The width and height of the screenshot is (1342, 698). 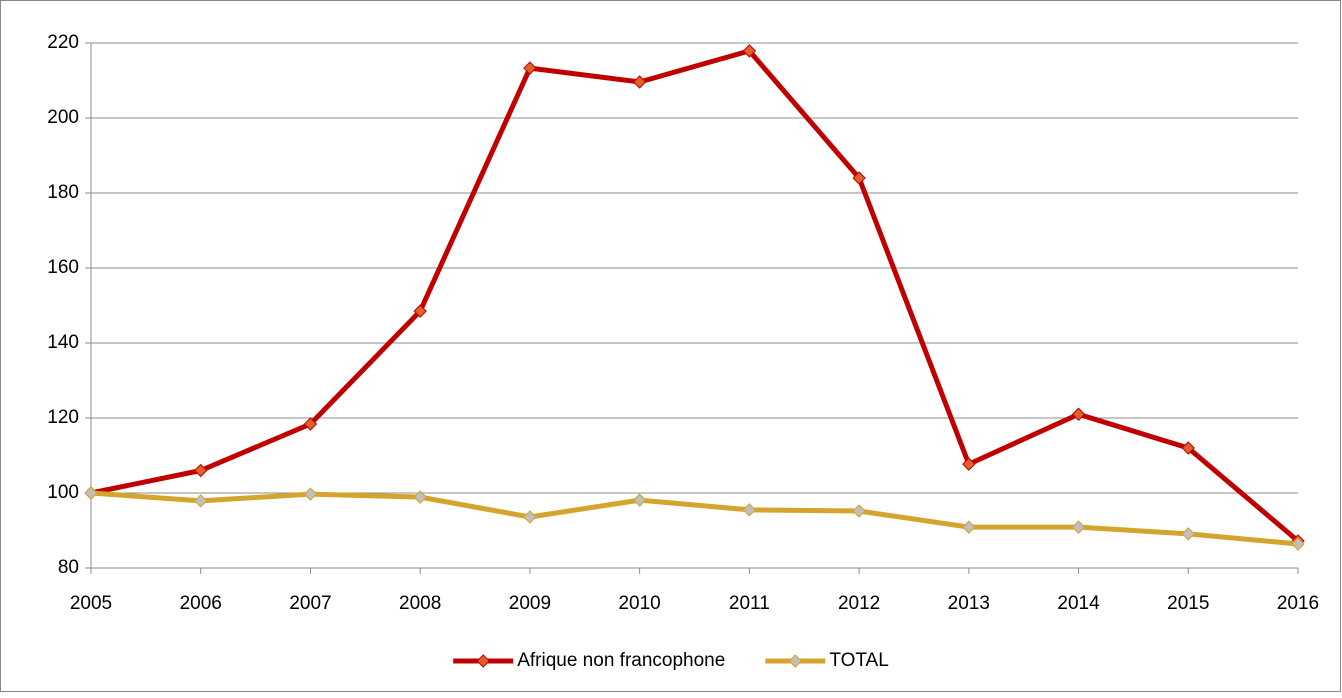 What do you see at coordinates (1078, 603) in the screenshot?
I see `x-tick-label: 2014` at bounding box center [1078, 603].